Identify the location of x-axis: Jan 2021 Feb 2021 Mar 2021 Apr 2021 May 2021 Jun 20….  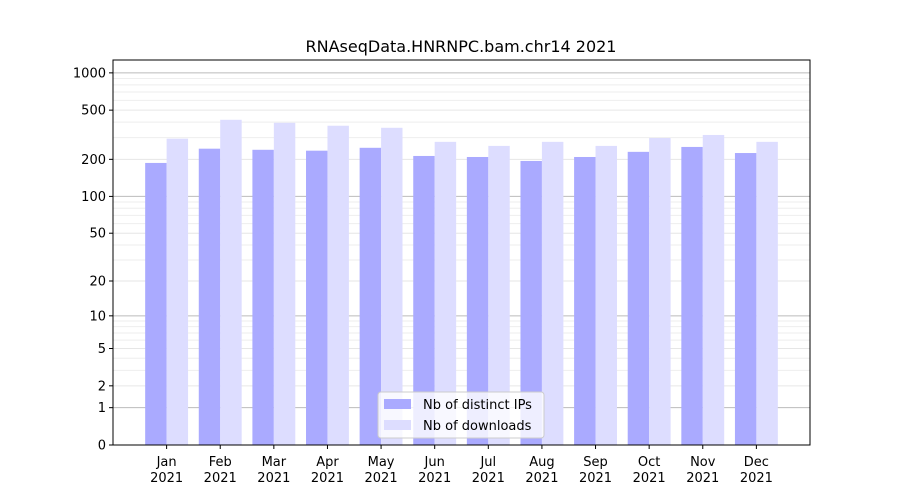
(461, 465).